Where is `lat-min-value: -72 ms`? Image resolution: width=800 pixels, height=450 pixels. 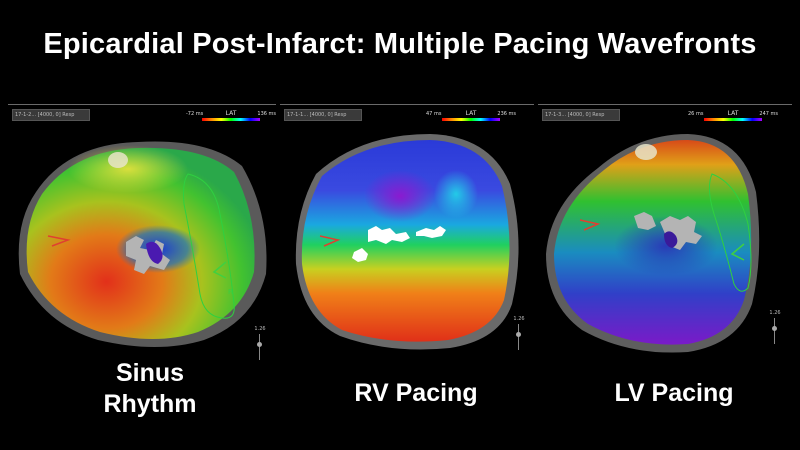 lat-min-value: -72 ms is located at coordinates (195, 114).